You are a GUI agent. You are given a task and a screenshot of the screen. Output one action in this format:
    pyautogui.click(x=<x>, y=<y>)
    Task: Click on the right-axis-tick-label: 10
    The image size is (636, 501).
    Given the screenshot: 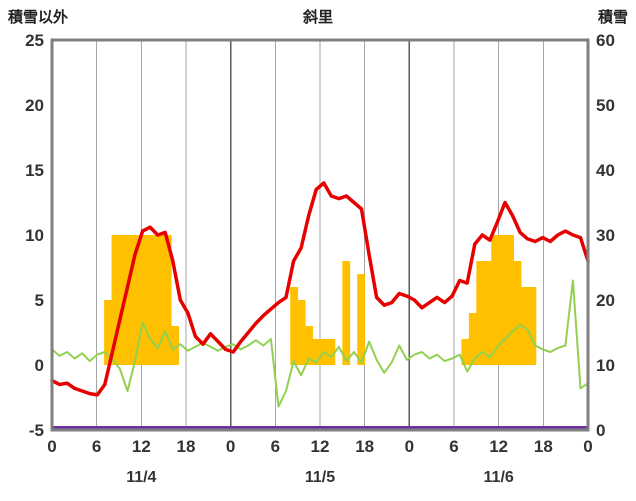 What is the action you would take?
    pyautogui.click(x=605, y=365)
    